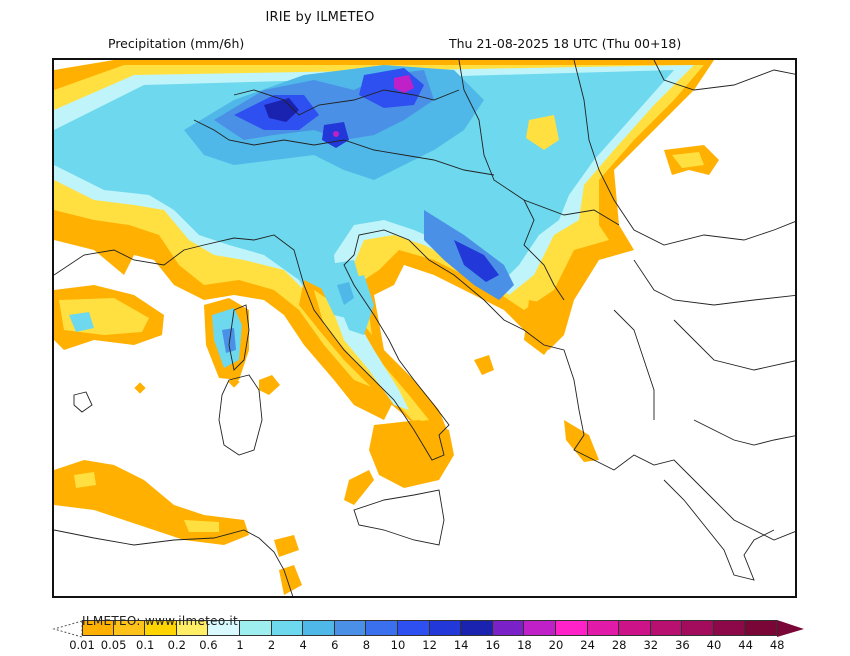 The image size is (850, 656). What do you see at coordinates (429, 645) in the screenshot?
I see `colorbar-tick-label: 12` at bounding box center [429, 645].